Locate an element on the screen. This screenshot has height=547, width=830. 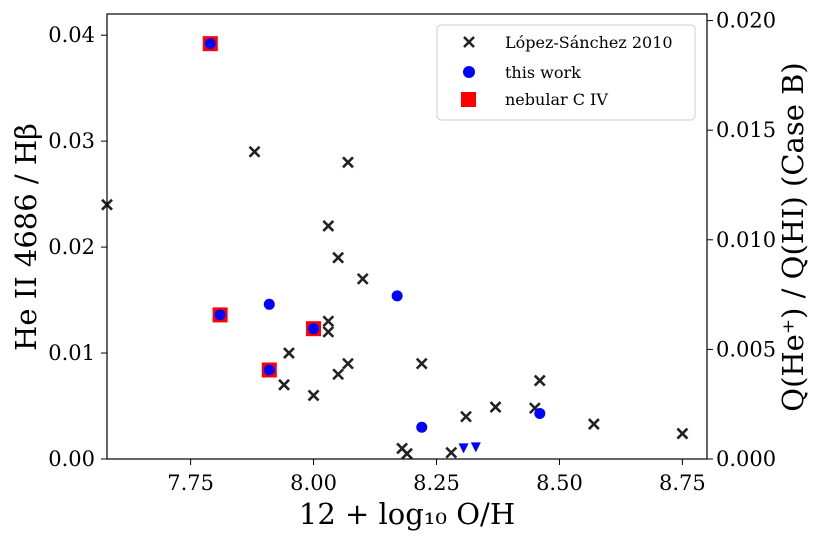
legend-box is located at coordinates (566, 72).